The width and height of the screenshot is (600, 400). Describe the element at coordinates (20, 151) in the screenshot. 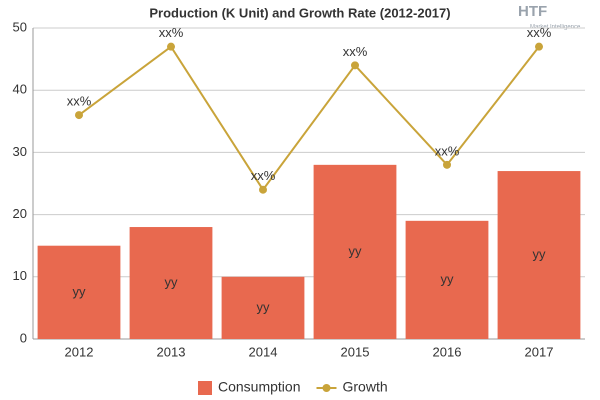

I see `y-tick-label: 30` at that location.